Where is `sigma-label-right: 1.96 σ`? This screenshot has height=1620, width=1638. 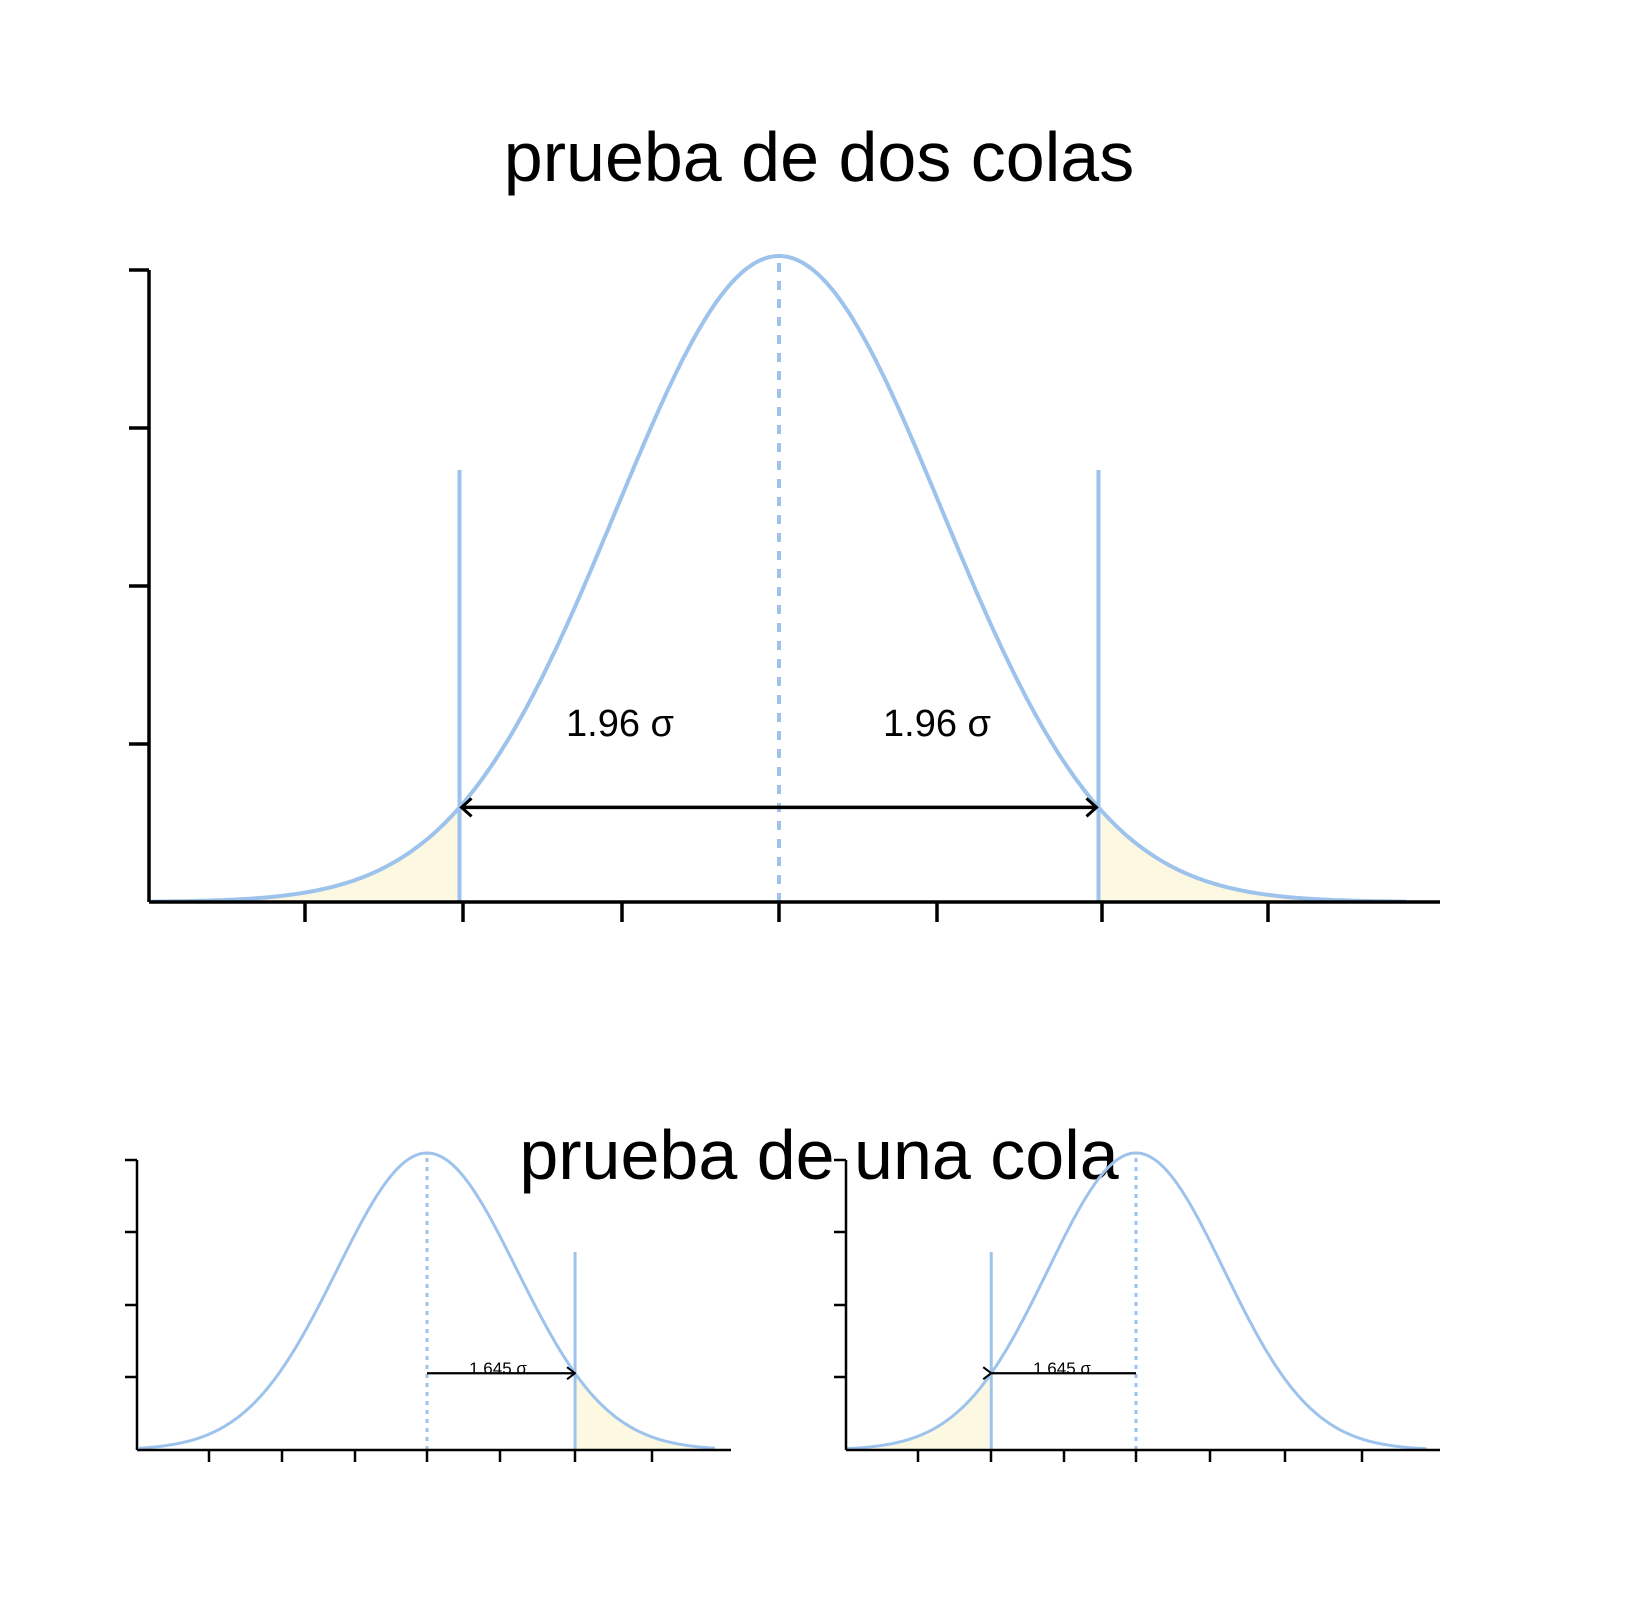 sigma-label-right: 1.96 σ is located at coordinates (937, 724).